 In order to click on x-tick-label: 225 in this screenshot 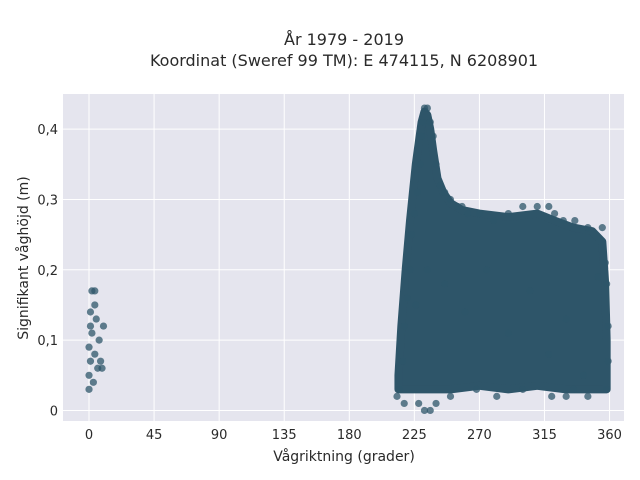, I will do `click(414, 435)`.